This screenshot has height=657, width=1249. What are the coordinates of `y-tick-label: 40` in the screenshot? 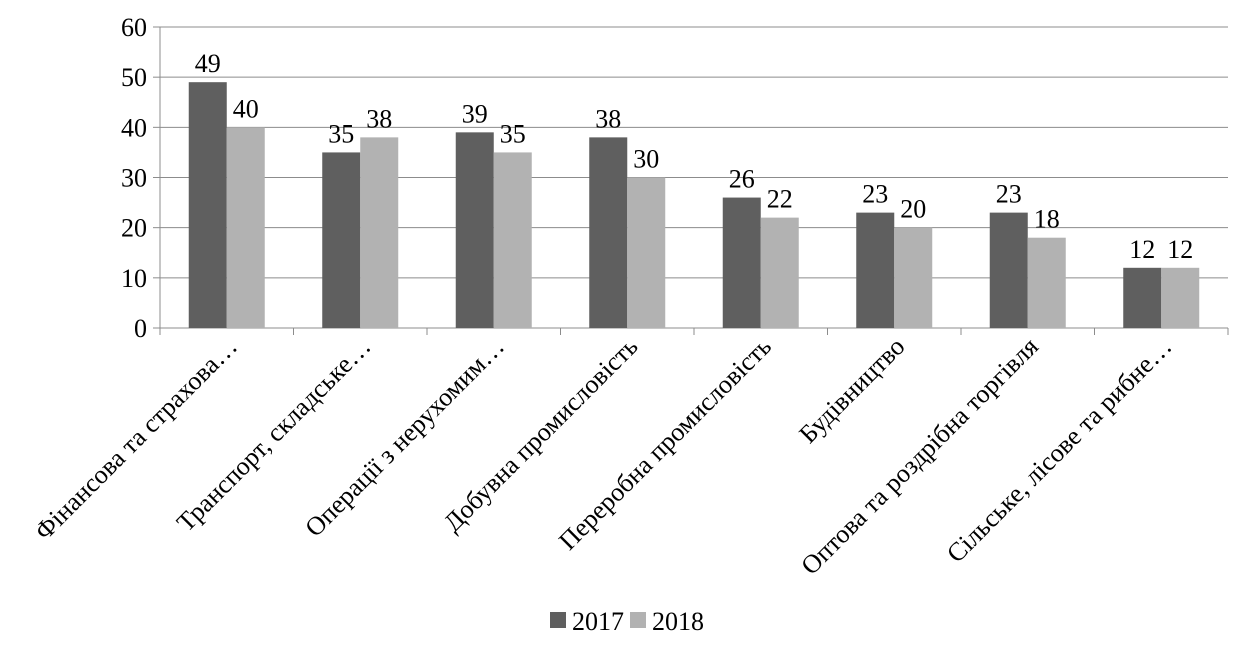 It's located at (134, 127).